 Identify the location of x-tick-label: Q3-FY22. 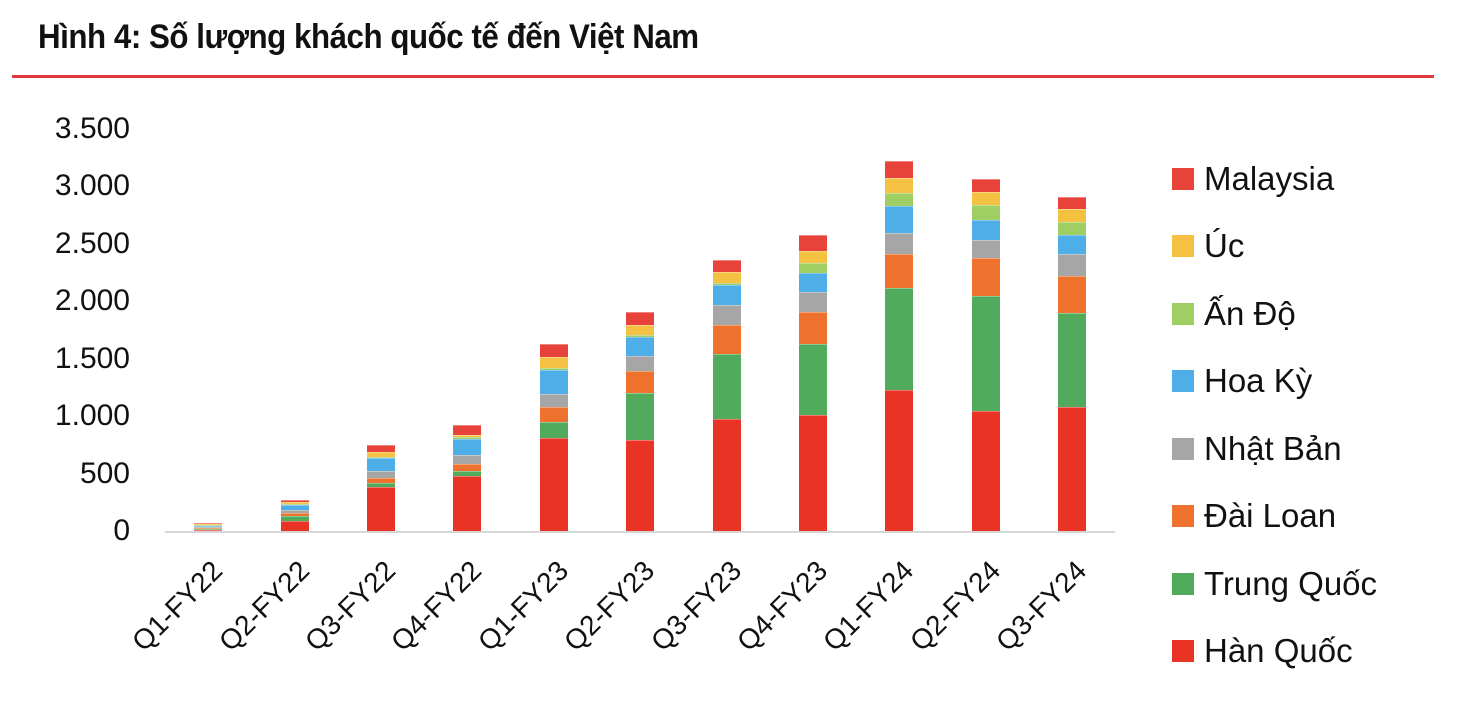
(350, 605).